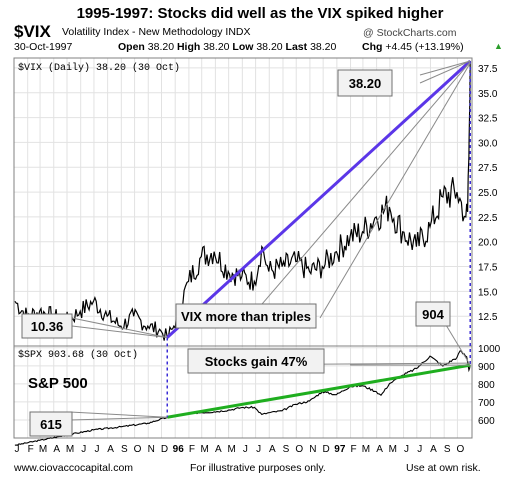 The width and height of the screenshot is (520, 480). I want to click on vix-y-tick-label: 32.5, so click(488, 119).